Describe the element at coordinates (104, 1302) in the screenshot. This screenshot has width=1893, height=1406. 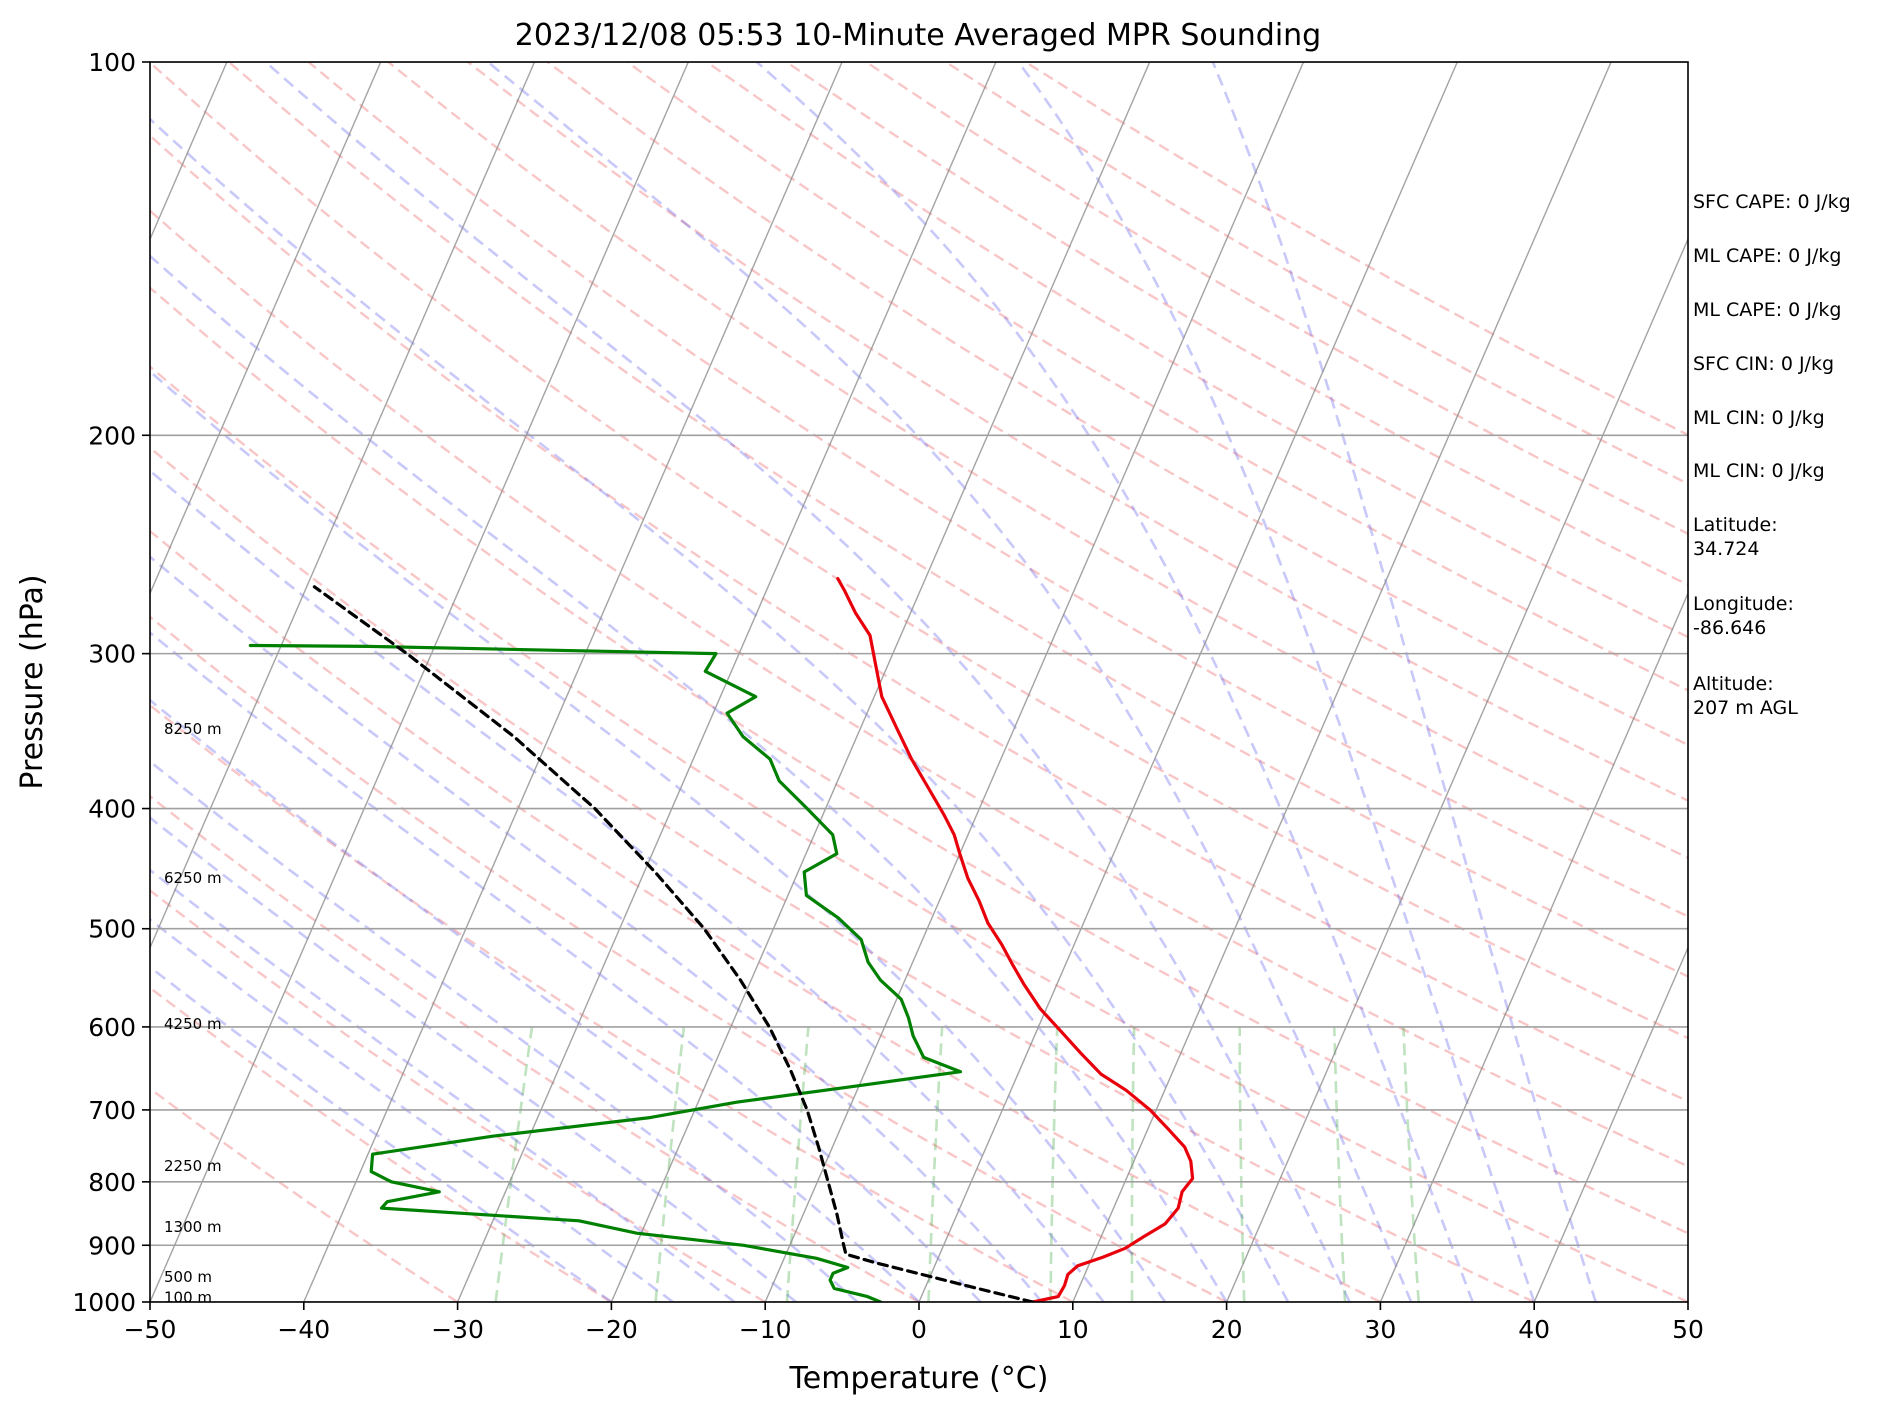
I see `y-tick-label: 1000` at that location.